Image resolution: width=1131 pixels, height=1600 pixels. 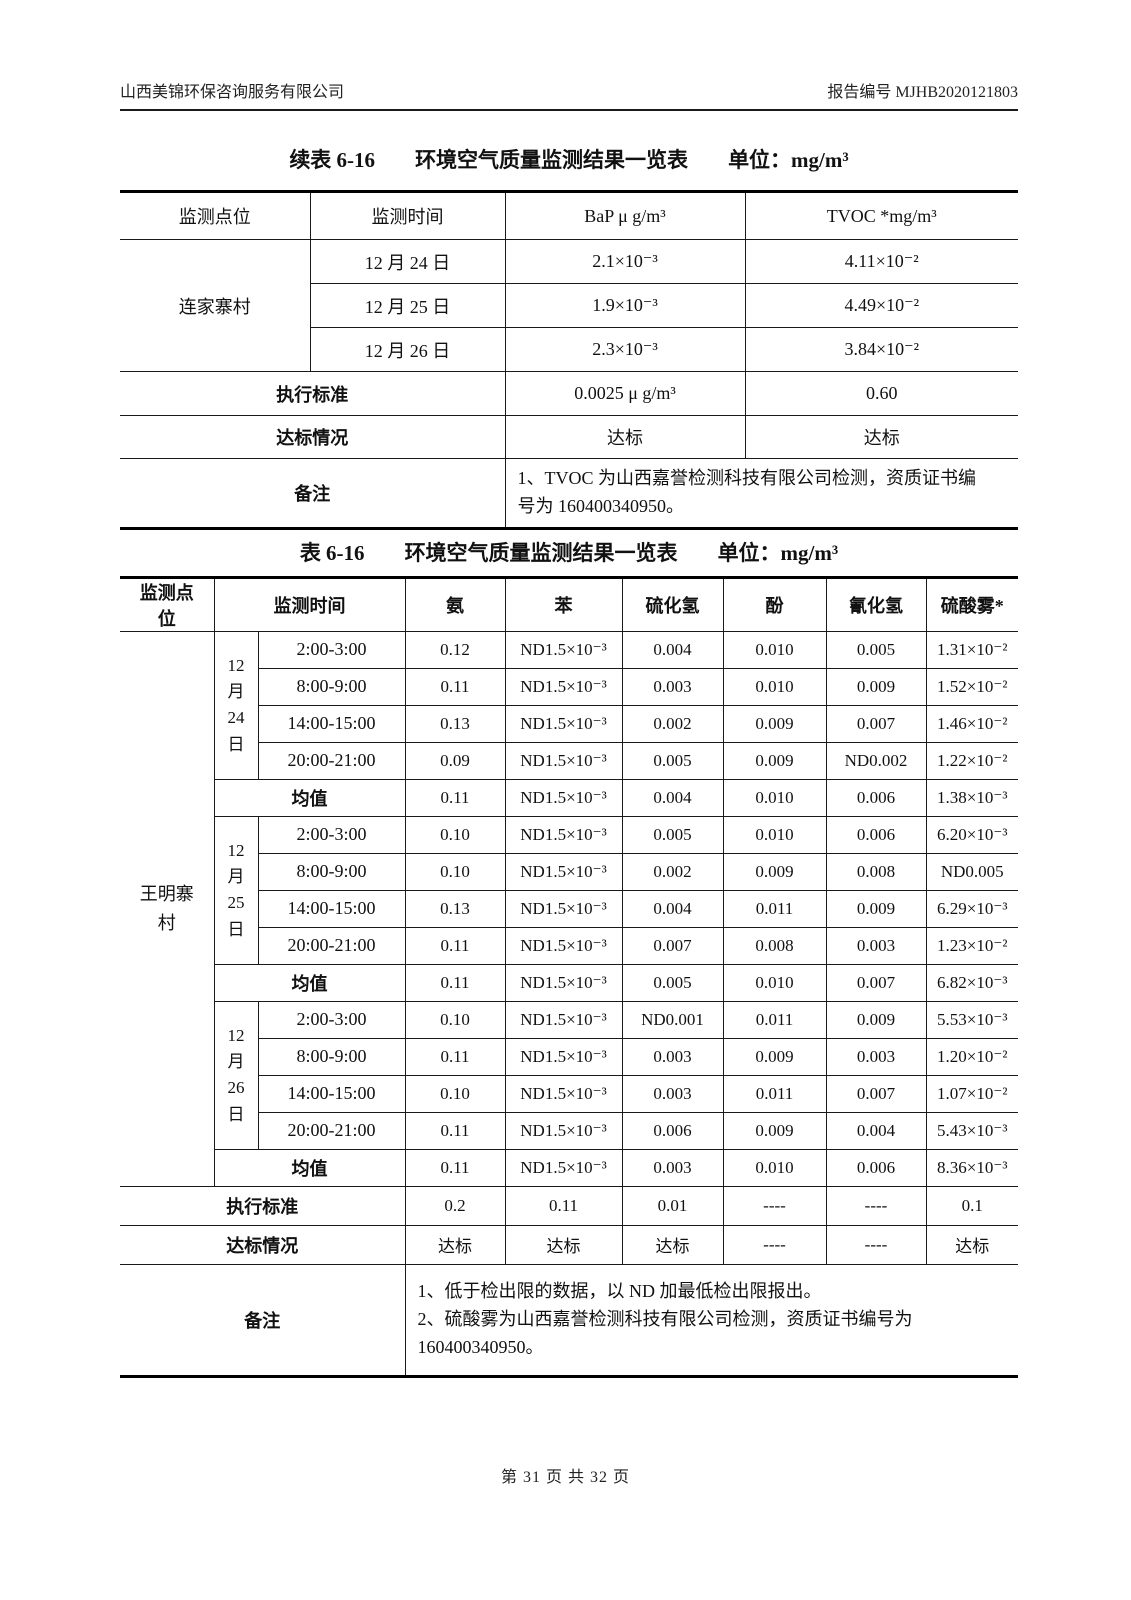 What do you see at coordinates (625, 215) in the screenshot?
I see `header-cell-bap: BaP μ g/m³` at bounding box center [625, 215].